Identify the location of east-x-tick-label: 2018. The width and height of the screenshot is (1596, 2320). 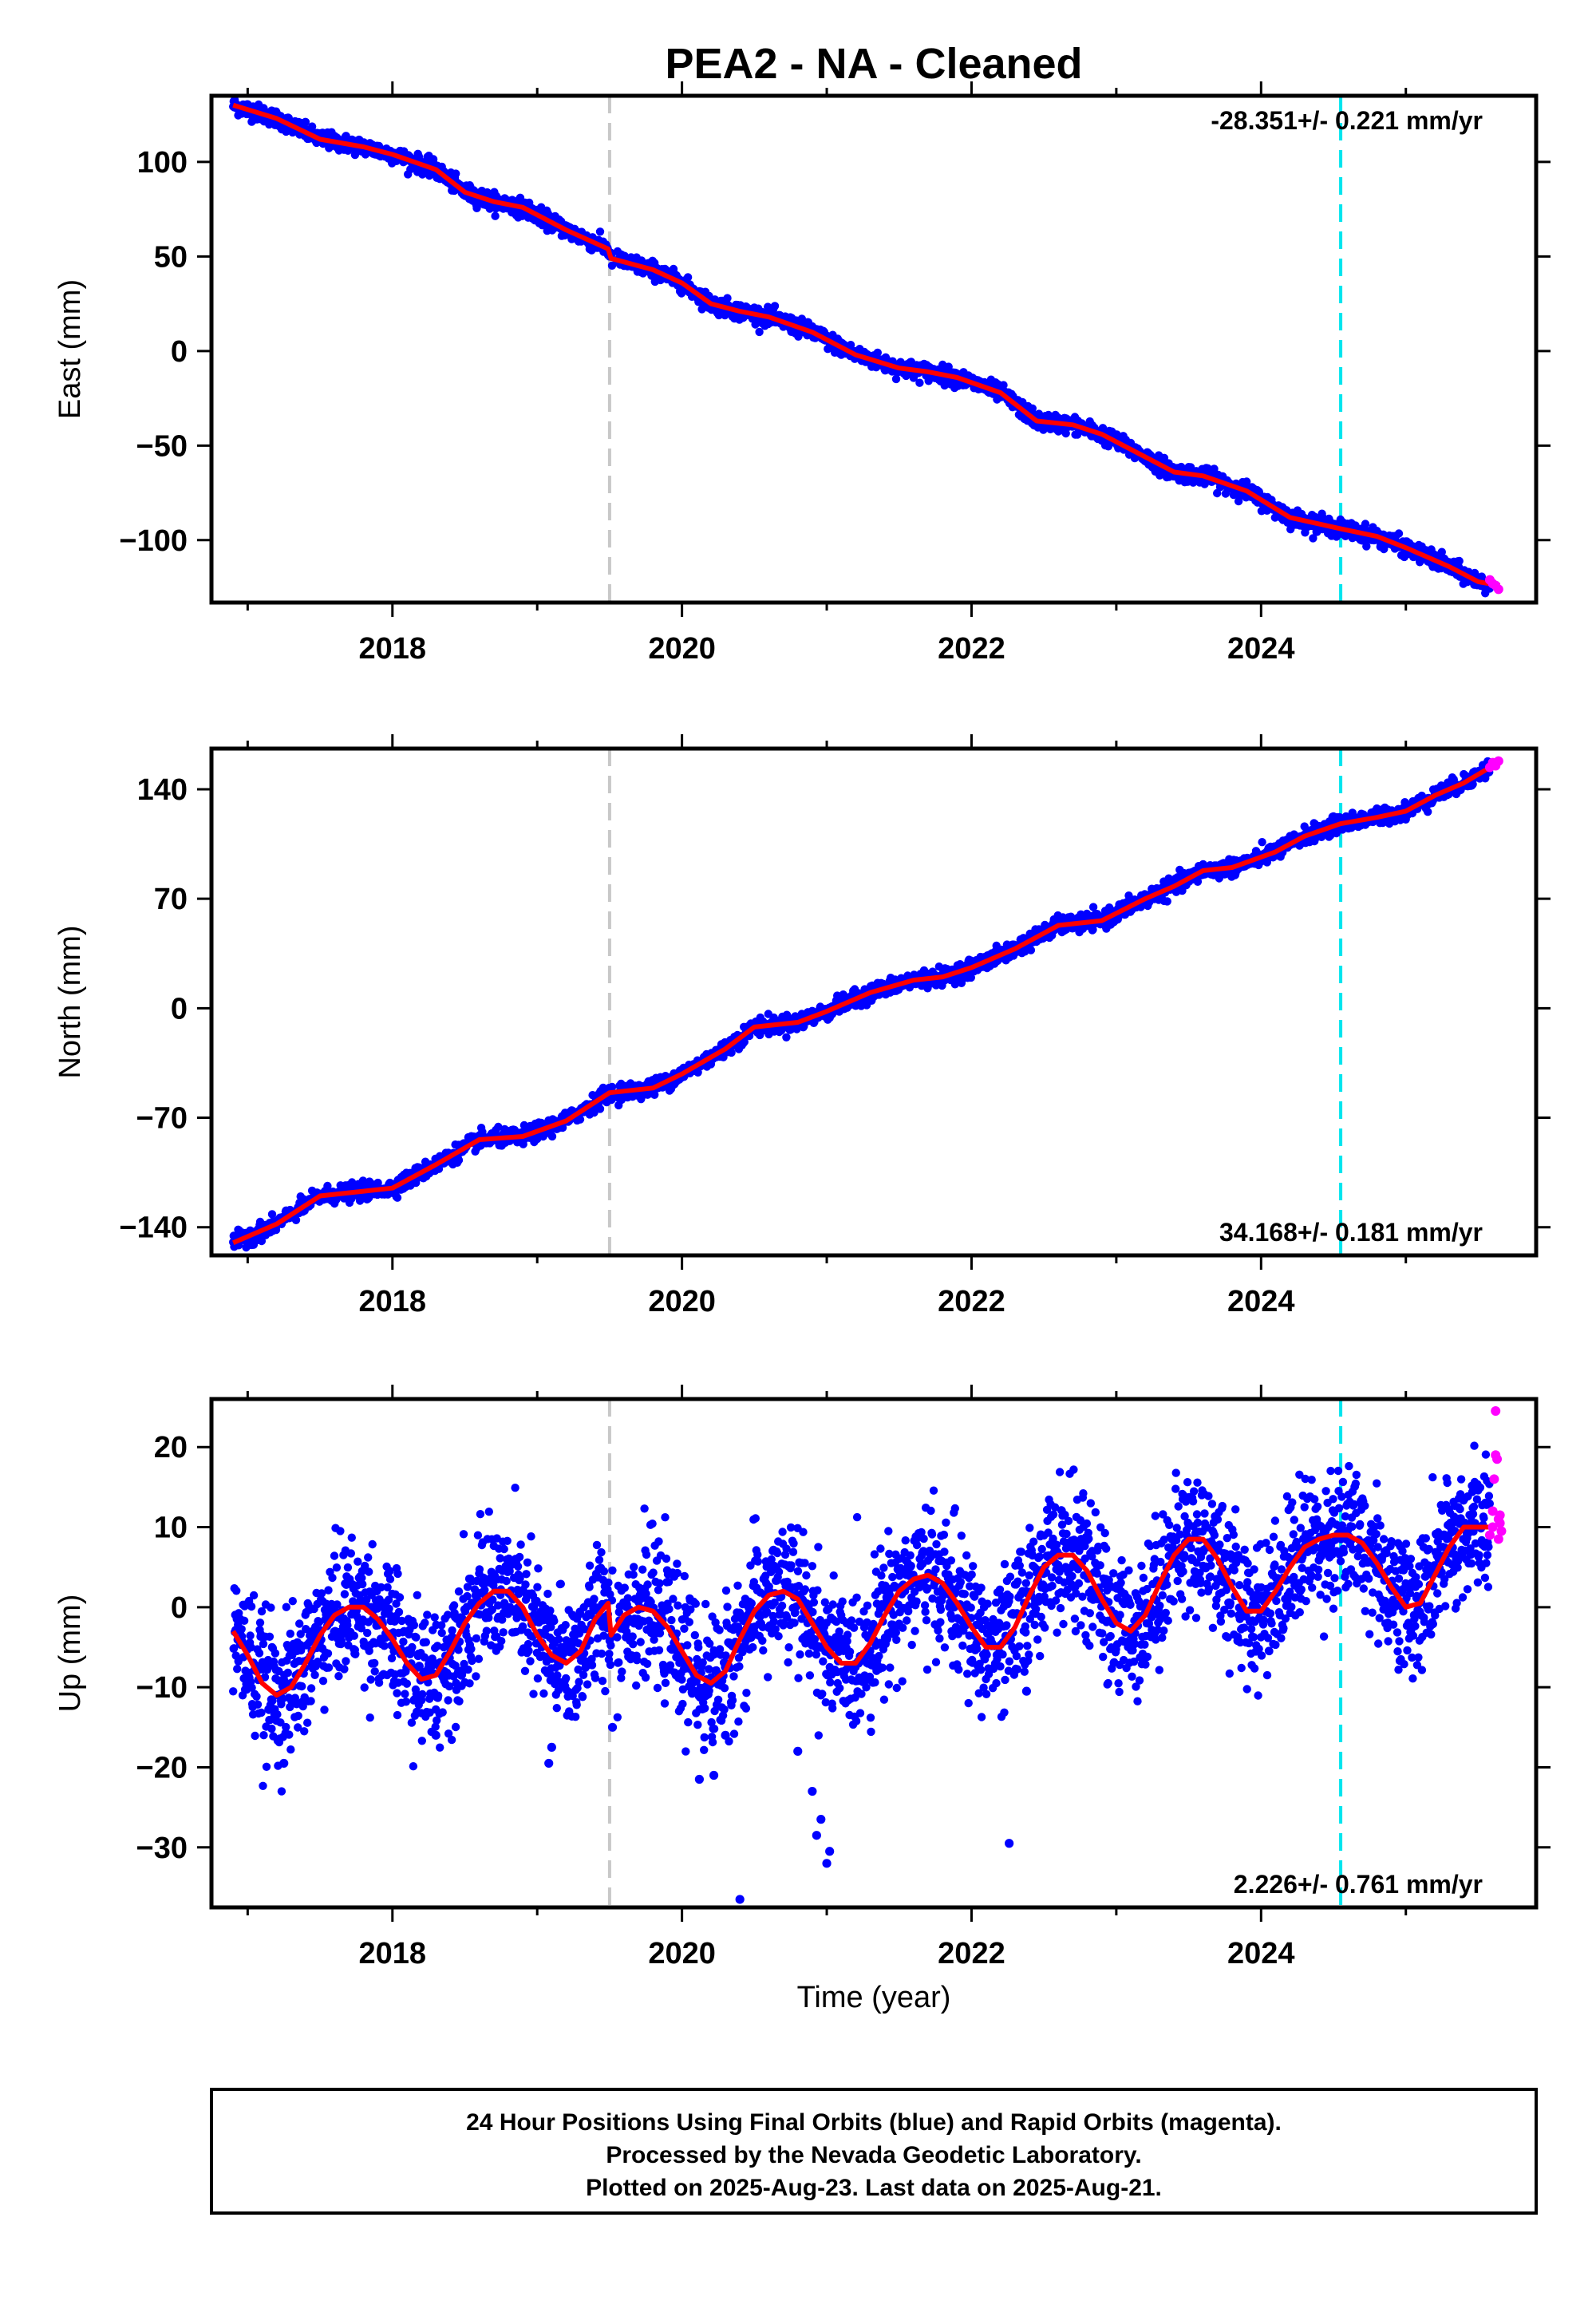
(393, 649).